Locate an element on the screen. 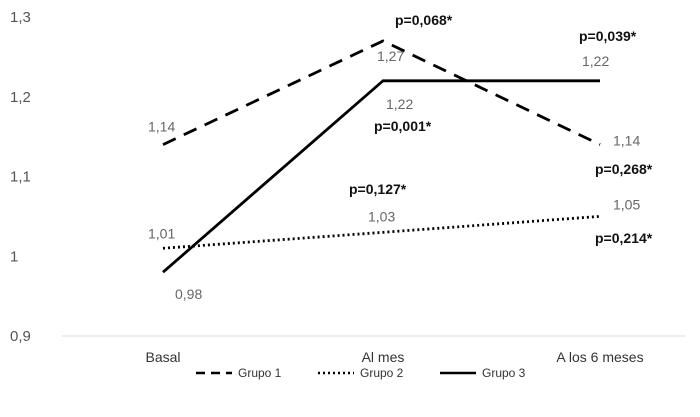 The width and height of the screenshot is (700, 417). y-tick-label: 1,3 is located at coordinates (20, 17).